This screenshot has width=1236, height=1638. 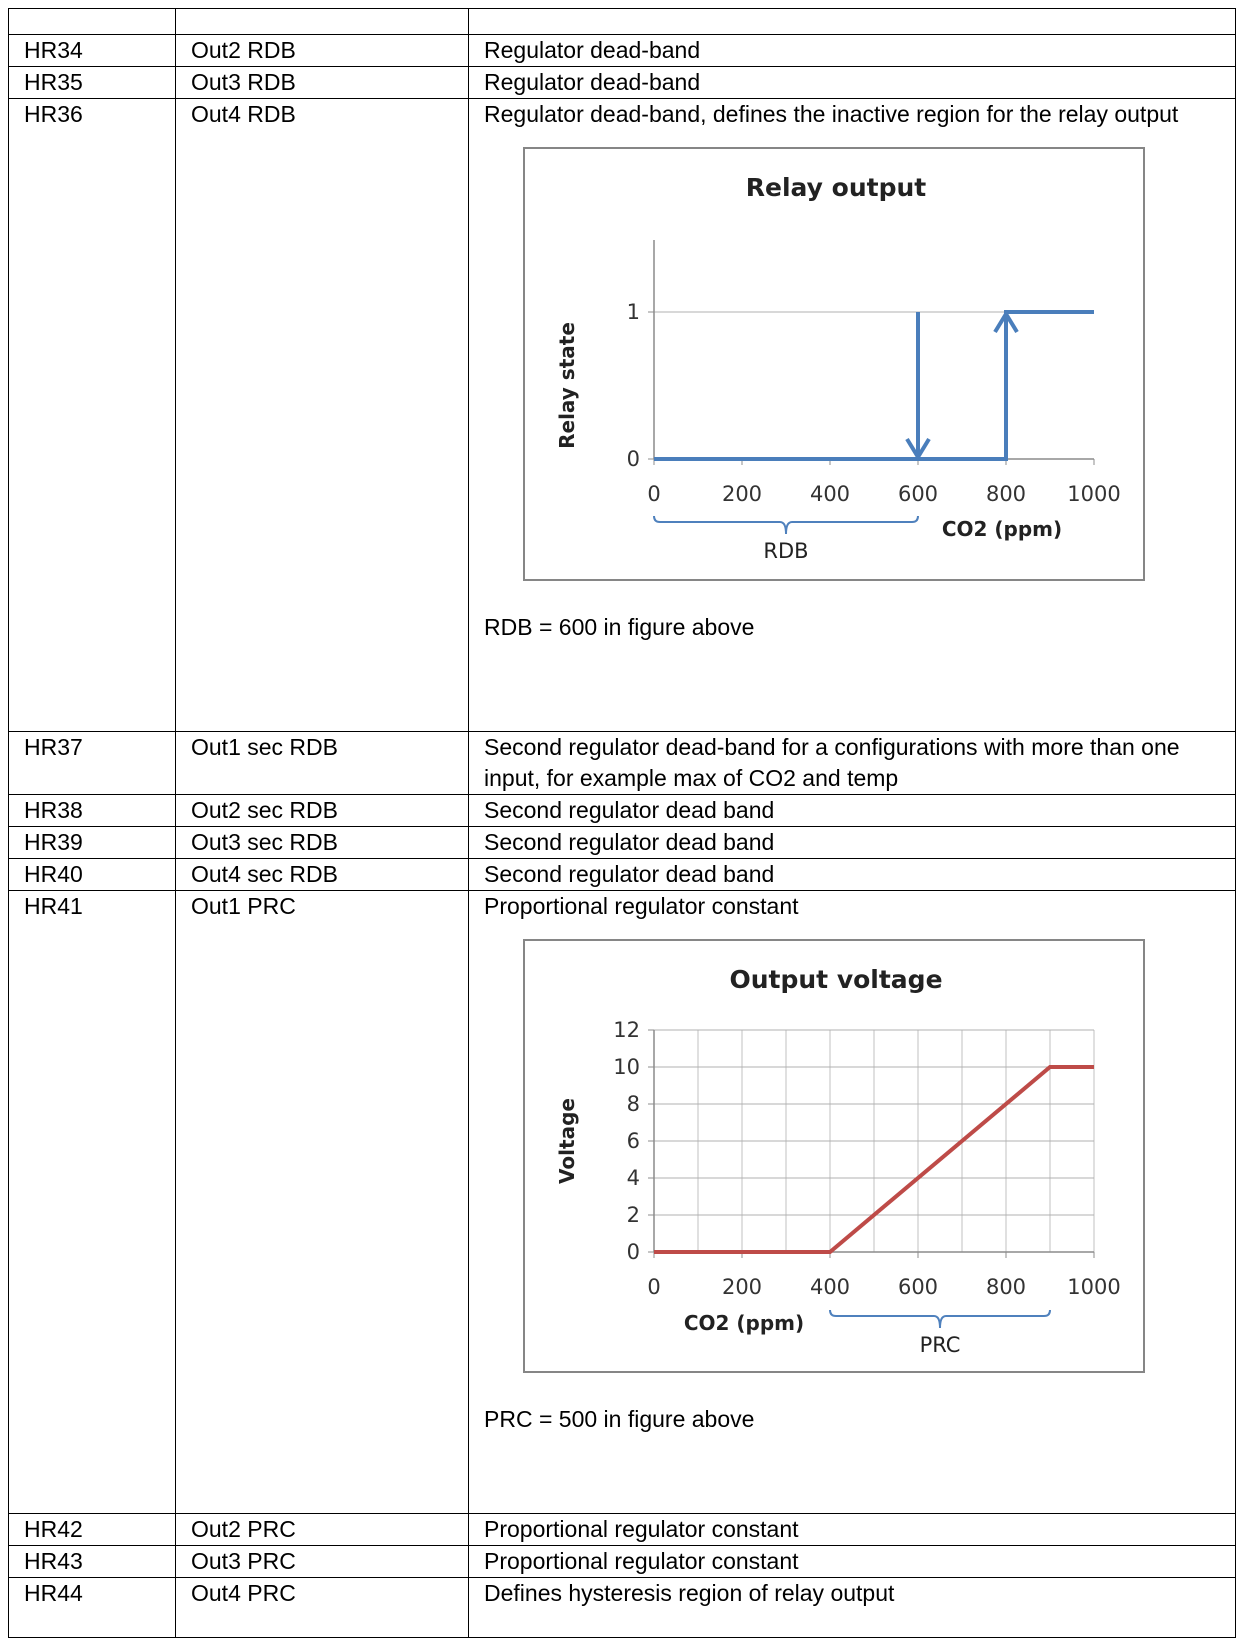 What do you see at coordinates (633, 1104) in the screenshot?
I see `y-tick-label: 8` at bounding box center [633, 1104].